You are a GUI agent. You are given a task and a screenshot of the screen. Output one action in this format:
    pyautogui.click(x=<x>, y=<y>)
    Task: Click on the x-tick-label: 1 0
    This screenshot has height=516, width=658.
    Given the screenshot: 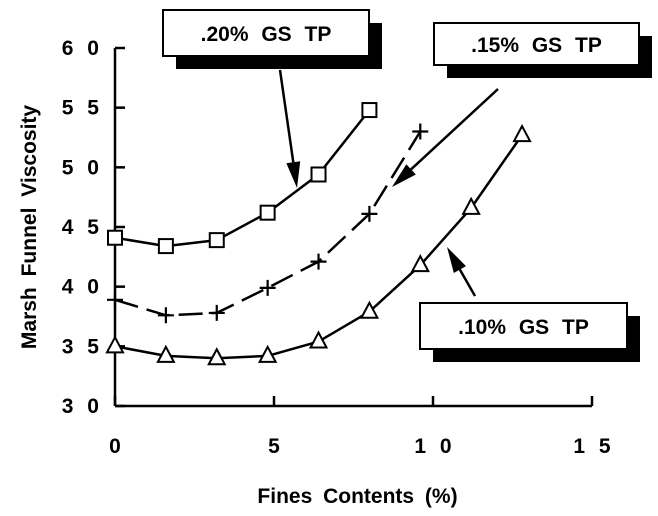 What is the action you would take?
    pyautogui.click(x=434, y=446)
    